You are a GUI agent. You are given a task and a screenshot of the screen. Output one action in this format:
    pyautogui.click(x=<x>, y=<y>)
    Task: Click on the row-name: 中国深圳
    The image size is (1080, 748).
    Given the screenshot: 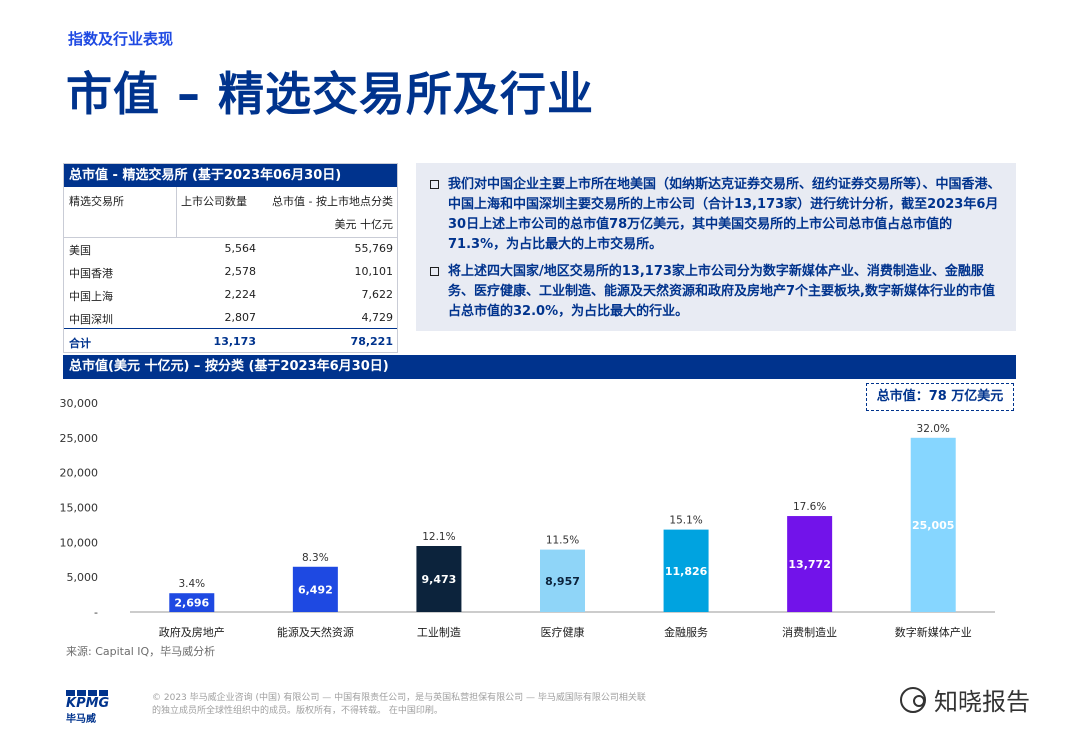 What is the action you would take?
    pyautogui.click(x=91, y=319)
    